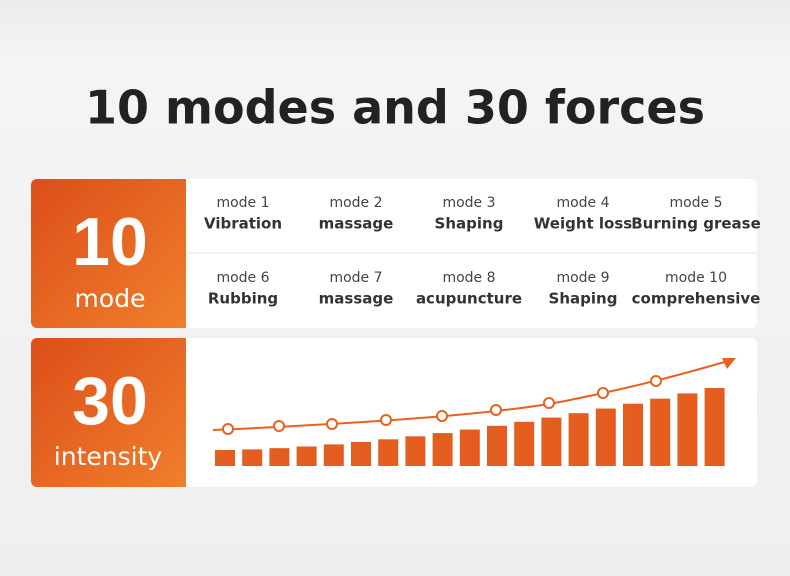  I want to click on mode-label: mode 5, so click(695, 203).